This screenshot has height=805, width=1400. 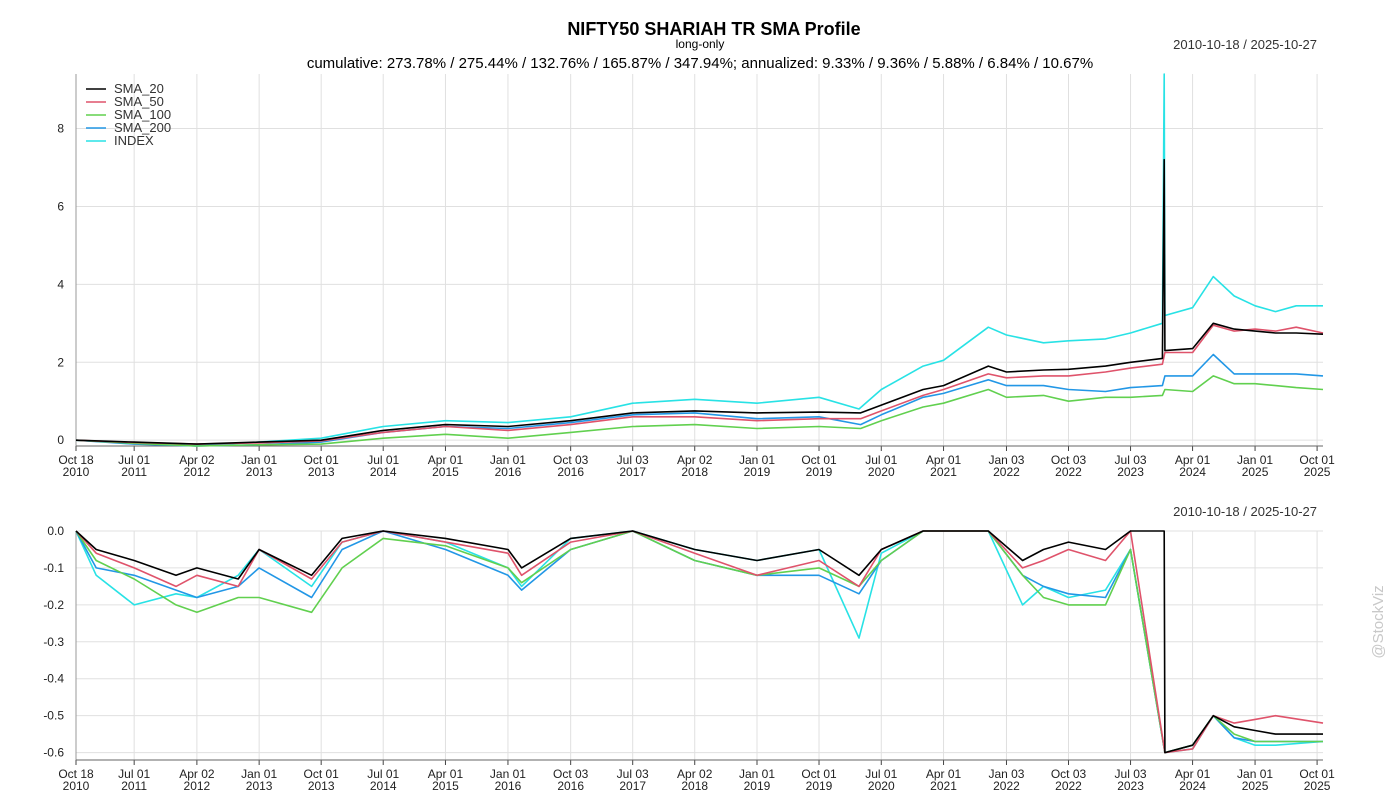 What do you see at coordinates (139, 101) in the screenshot?
I see `legend-label: SMA_50` at bounding box center [139, 101].